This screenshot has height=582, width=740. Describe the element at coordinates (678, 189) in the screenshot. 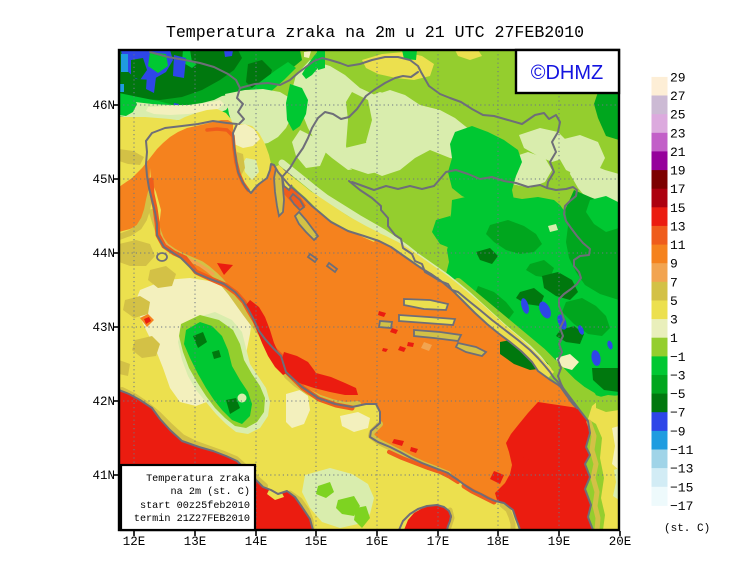

I see `svg-text: 17` at that location.